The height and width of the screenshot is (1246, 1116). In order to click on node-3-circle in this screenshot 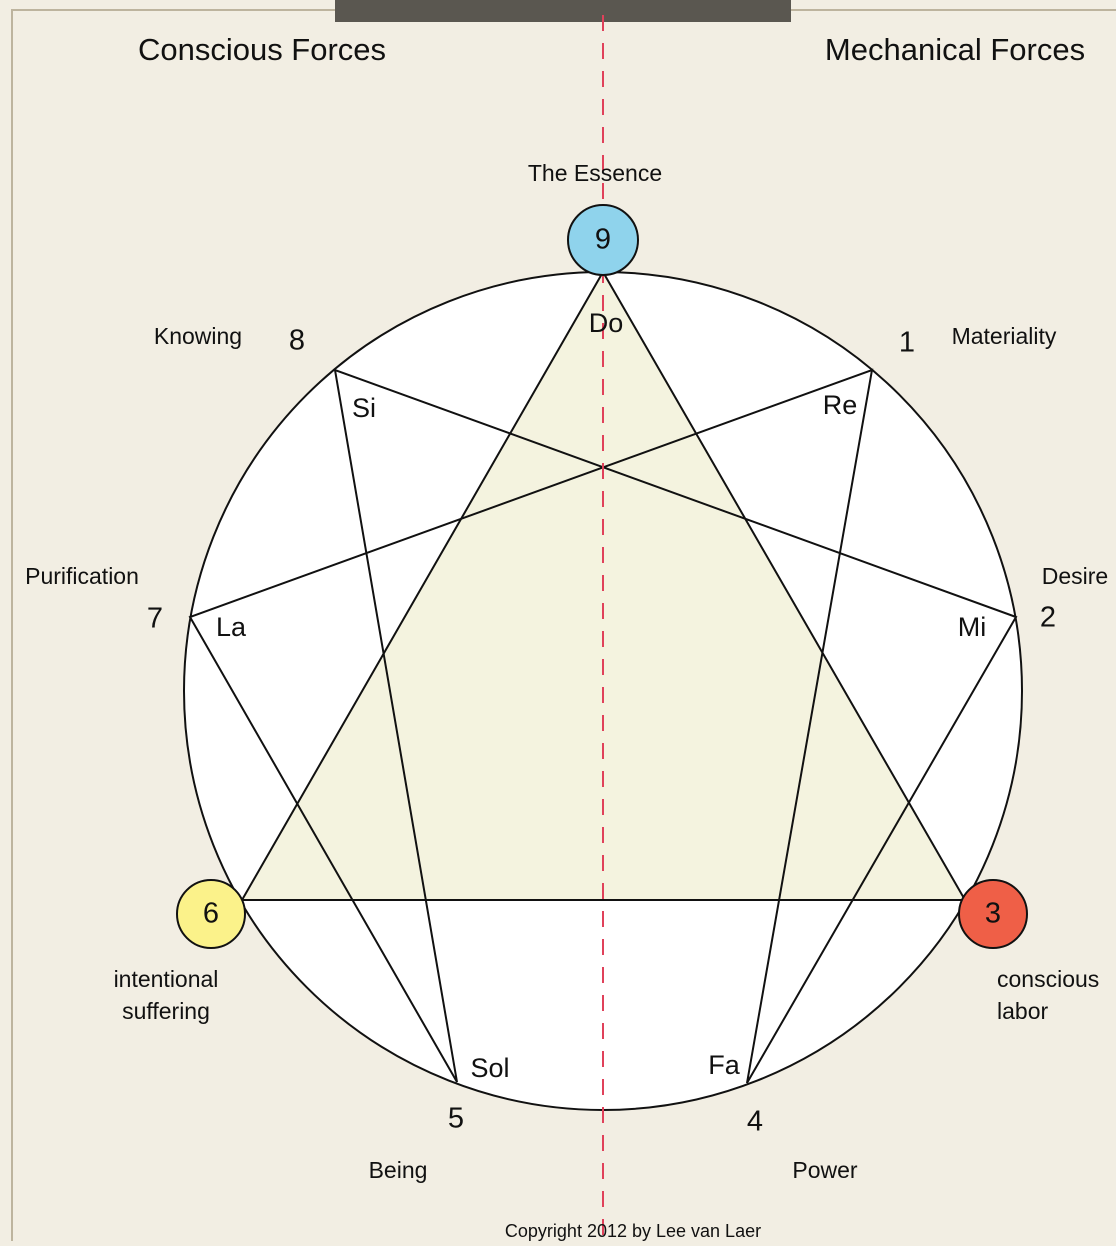, I will do `click(993, 914)`.